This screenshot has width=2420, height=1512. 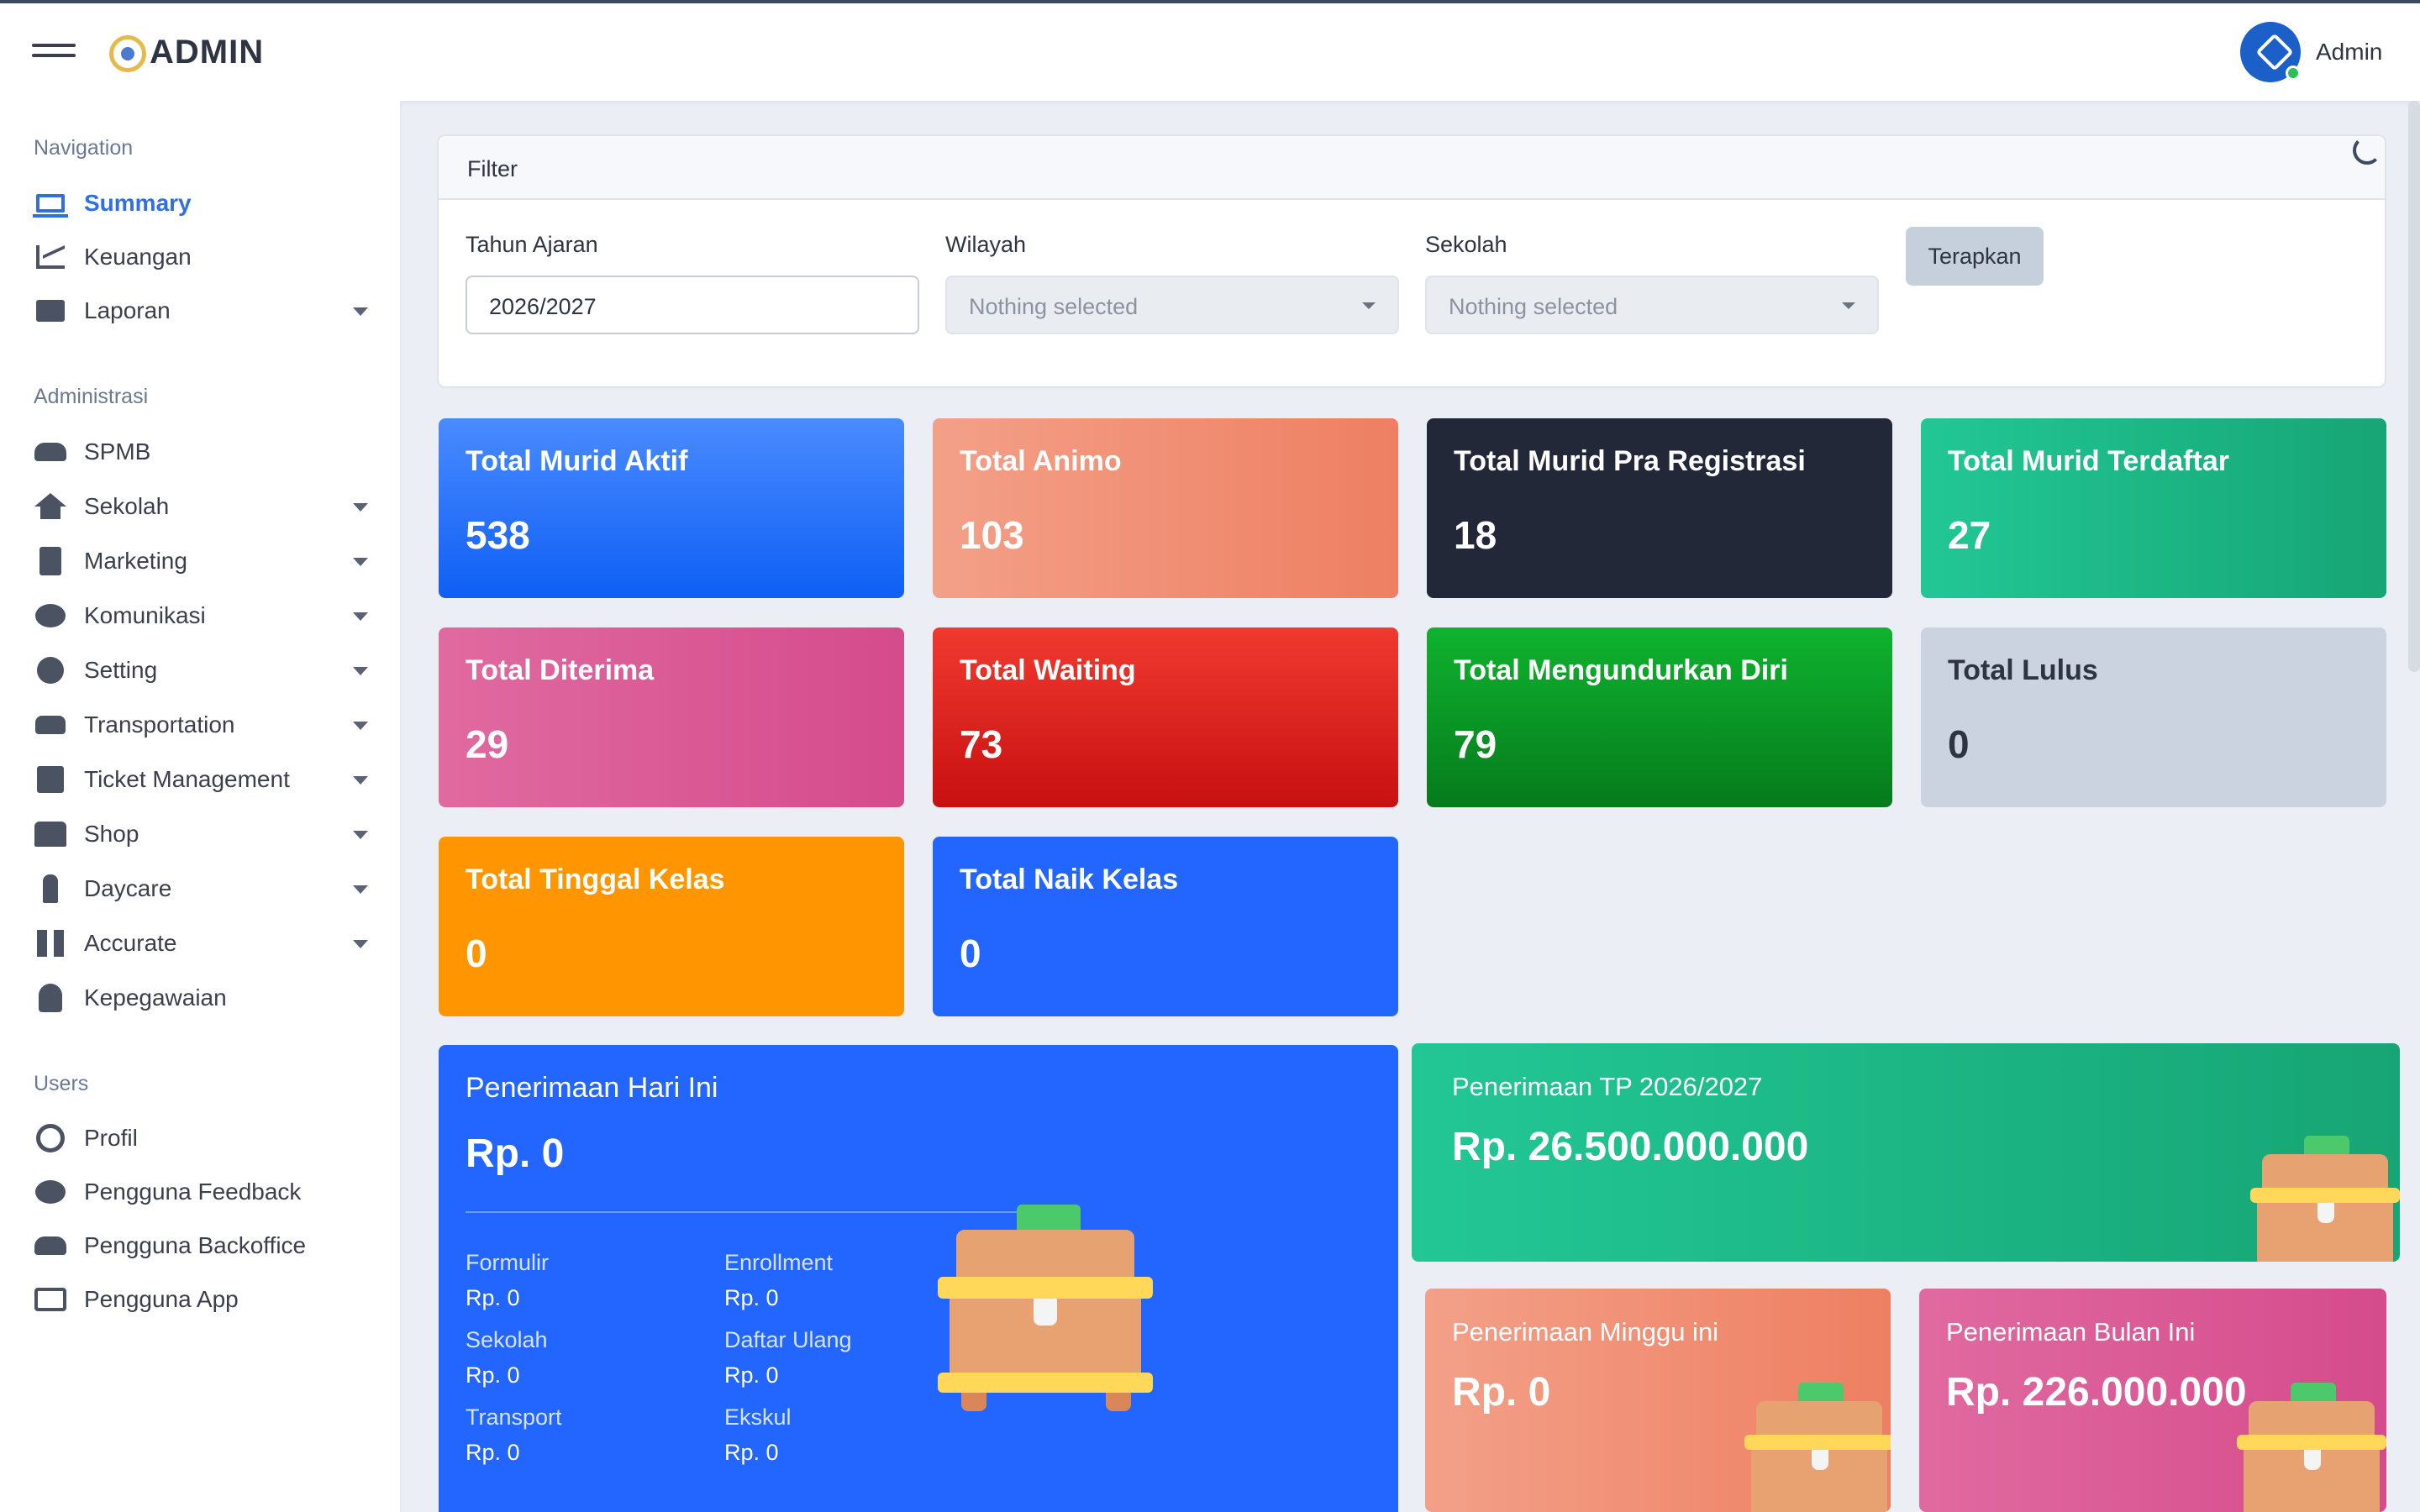 What do you see at coordinates (672, 717) in the screenshot?
I see `stat-card-diterima: Total Diterima 29` at bounding box center [672, 717].